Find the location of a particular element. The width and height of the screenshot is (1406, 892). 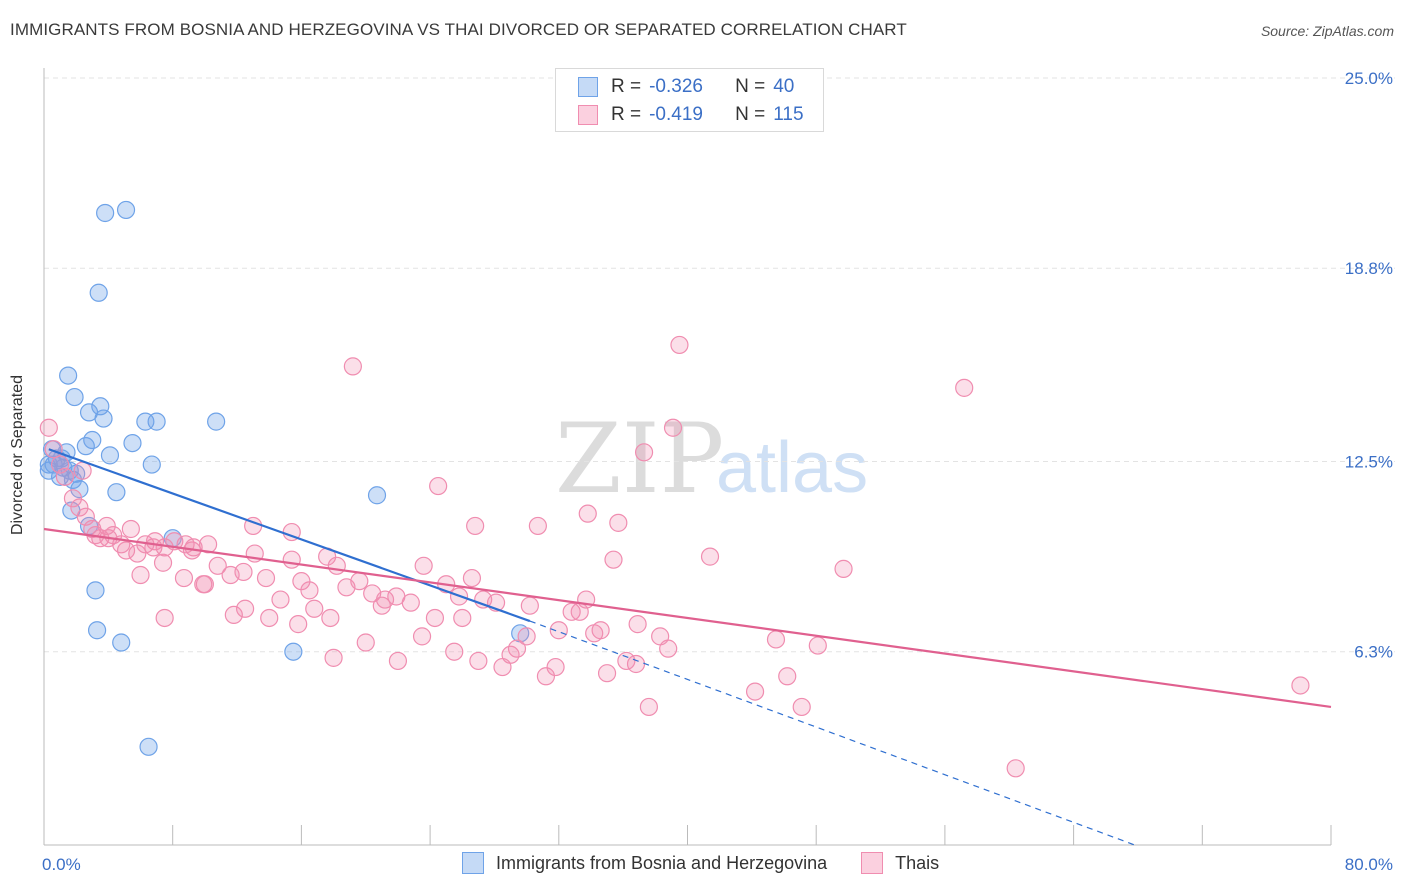

legend-label: Immigrants from Bosnia and Herzegovina is located at coordinates (662, 862).